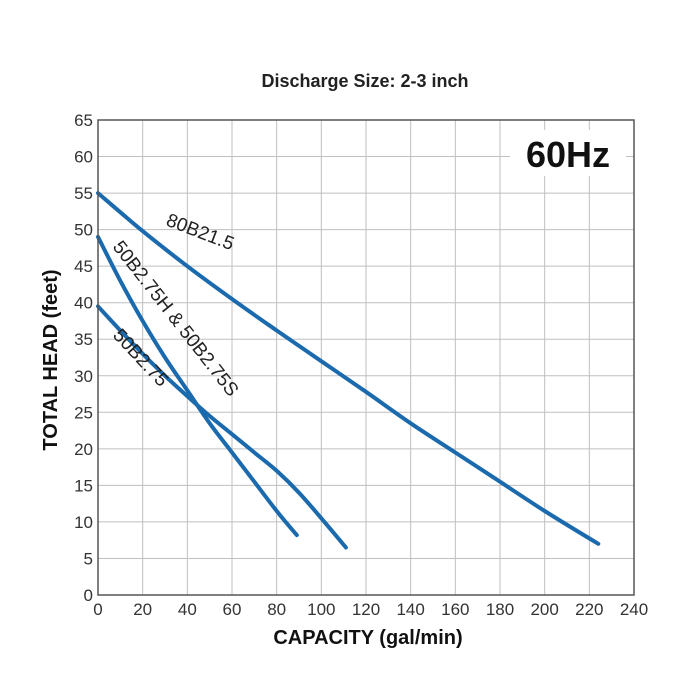 This screenshot has width=700, height=700. Describe the element at coordinates (83, 339) in the screenshot. I see `y-tick-label: 35` at that location.